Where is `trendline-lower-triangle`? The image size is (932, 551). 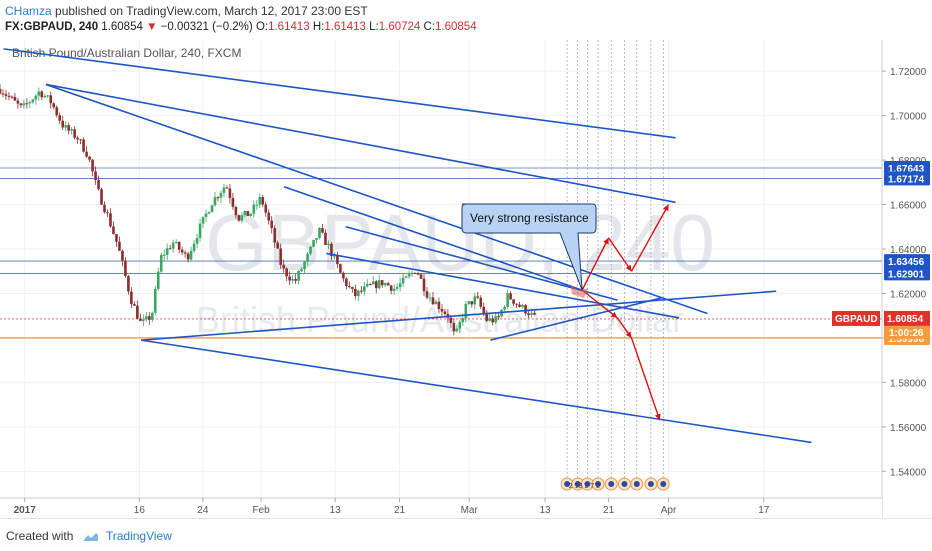 trendline-lower-triangle is located at coordinates (503, 285).